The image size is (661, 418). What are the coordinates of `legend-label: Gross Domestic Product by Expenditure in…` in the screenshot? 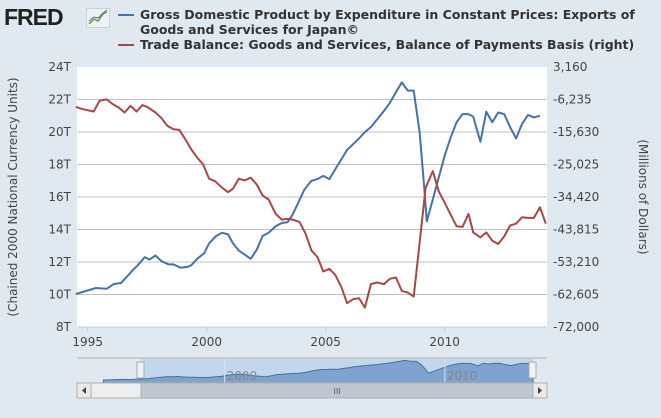 It's located at (387, 22).